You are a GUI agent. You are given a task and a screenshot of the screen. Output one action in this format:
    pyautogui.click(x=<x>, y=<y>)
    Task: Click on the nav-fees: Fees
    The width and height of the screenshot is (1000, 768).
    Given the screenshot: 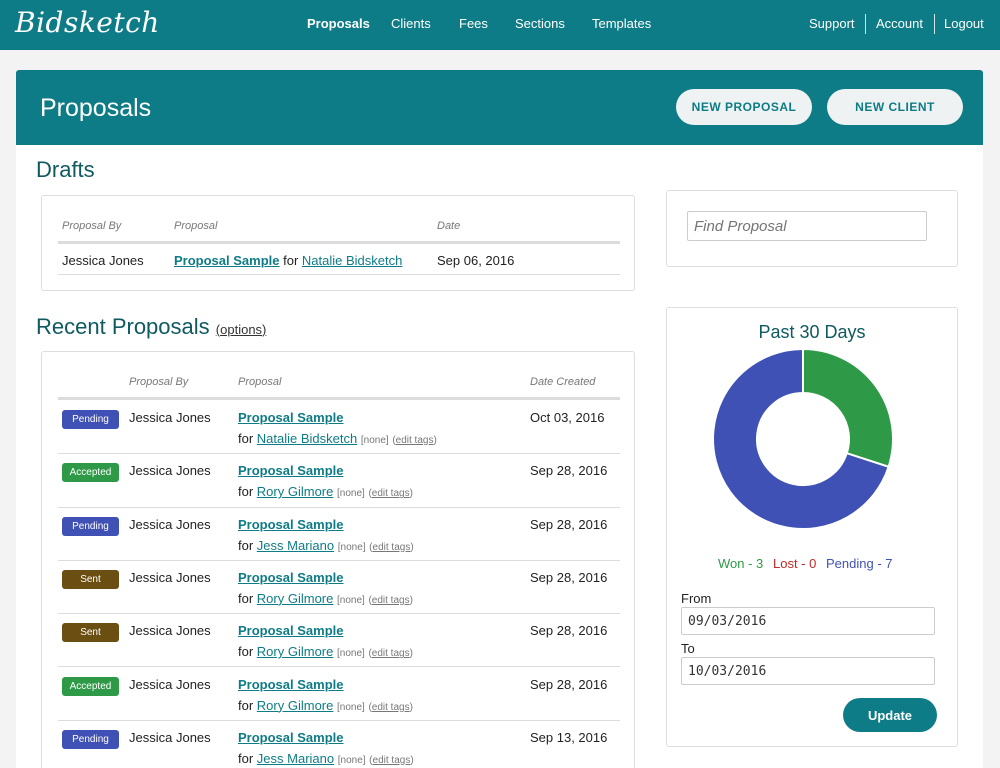 What is the action you would take?
    pyautogui.click(x=473, y=23)
    